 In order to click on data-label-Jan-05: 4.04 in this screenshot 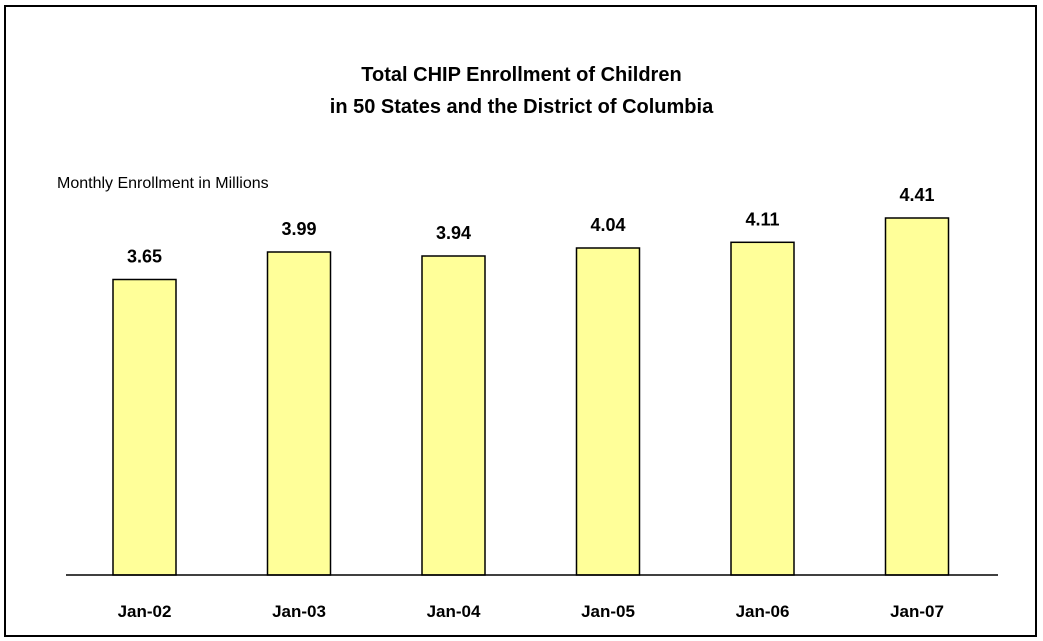, I will do `click(607, 225)`.